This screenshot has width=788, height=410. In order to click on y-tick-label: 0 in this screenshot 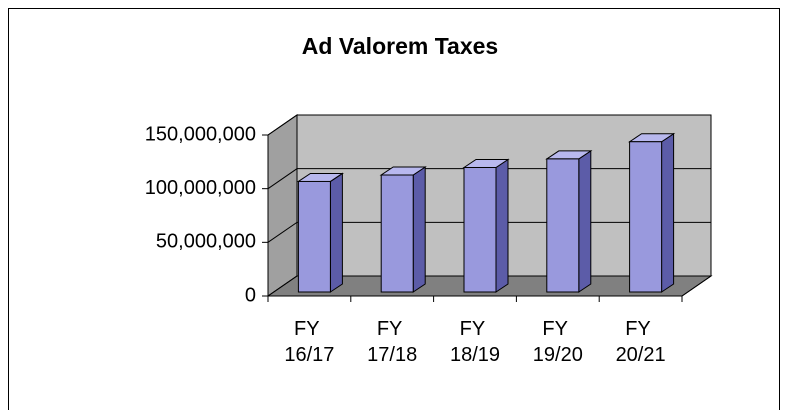, I will do `click(250, 295)`.